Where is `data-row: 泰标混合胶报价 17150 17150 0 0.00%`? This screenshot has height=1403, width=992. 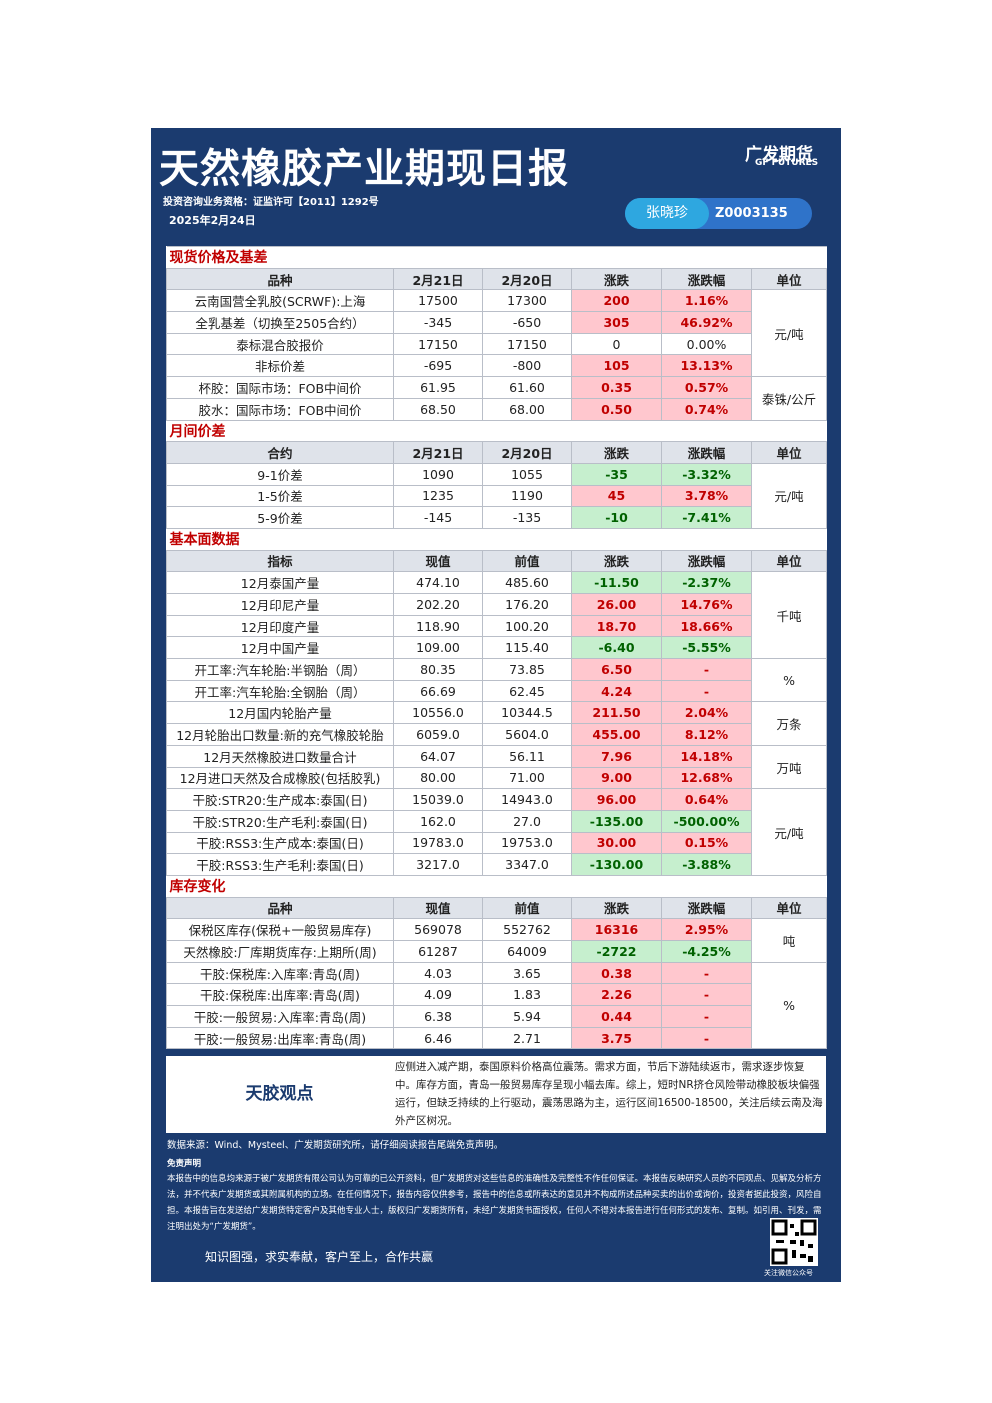 data-row: 泰标混合胶报价 17150 17150 0 0.00% is located at coordinates (496, 344).